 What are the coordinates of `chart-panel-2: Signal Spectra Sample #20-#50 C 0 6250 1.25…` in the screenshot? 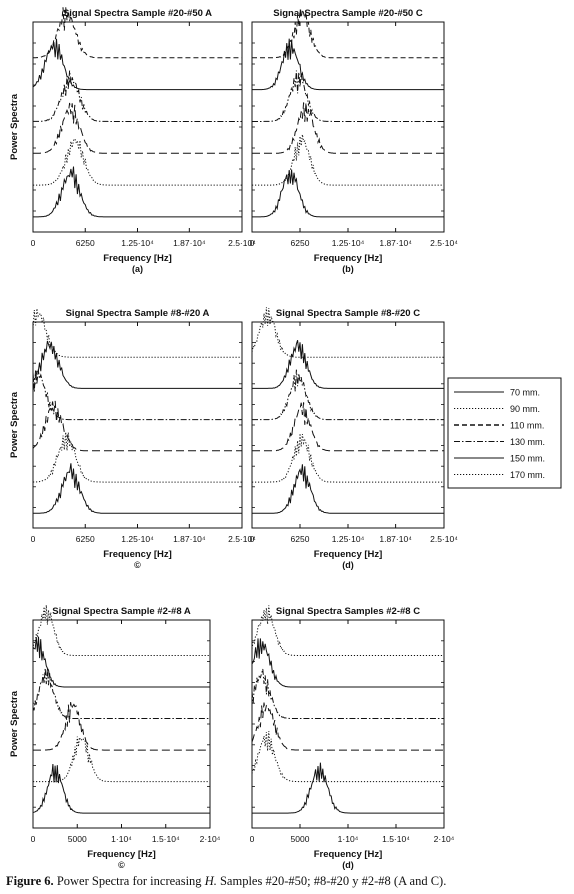 It's located at (354, 141).